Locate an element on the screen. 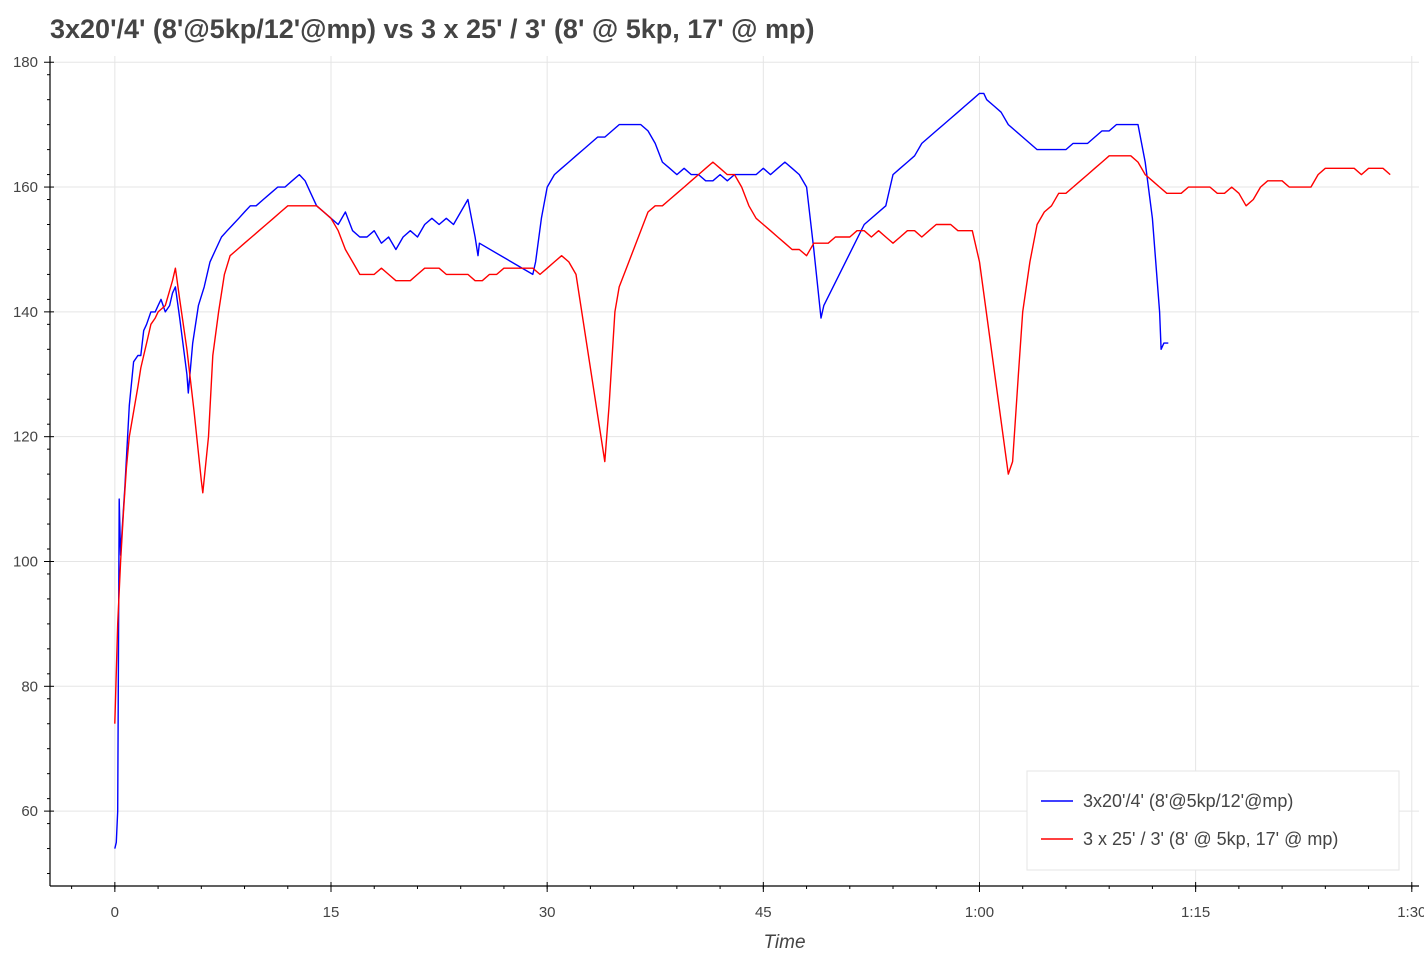 This screenshot has width=1424, height=960. y-tick-label: 100 is located at coordinates (25, 561).